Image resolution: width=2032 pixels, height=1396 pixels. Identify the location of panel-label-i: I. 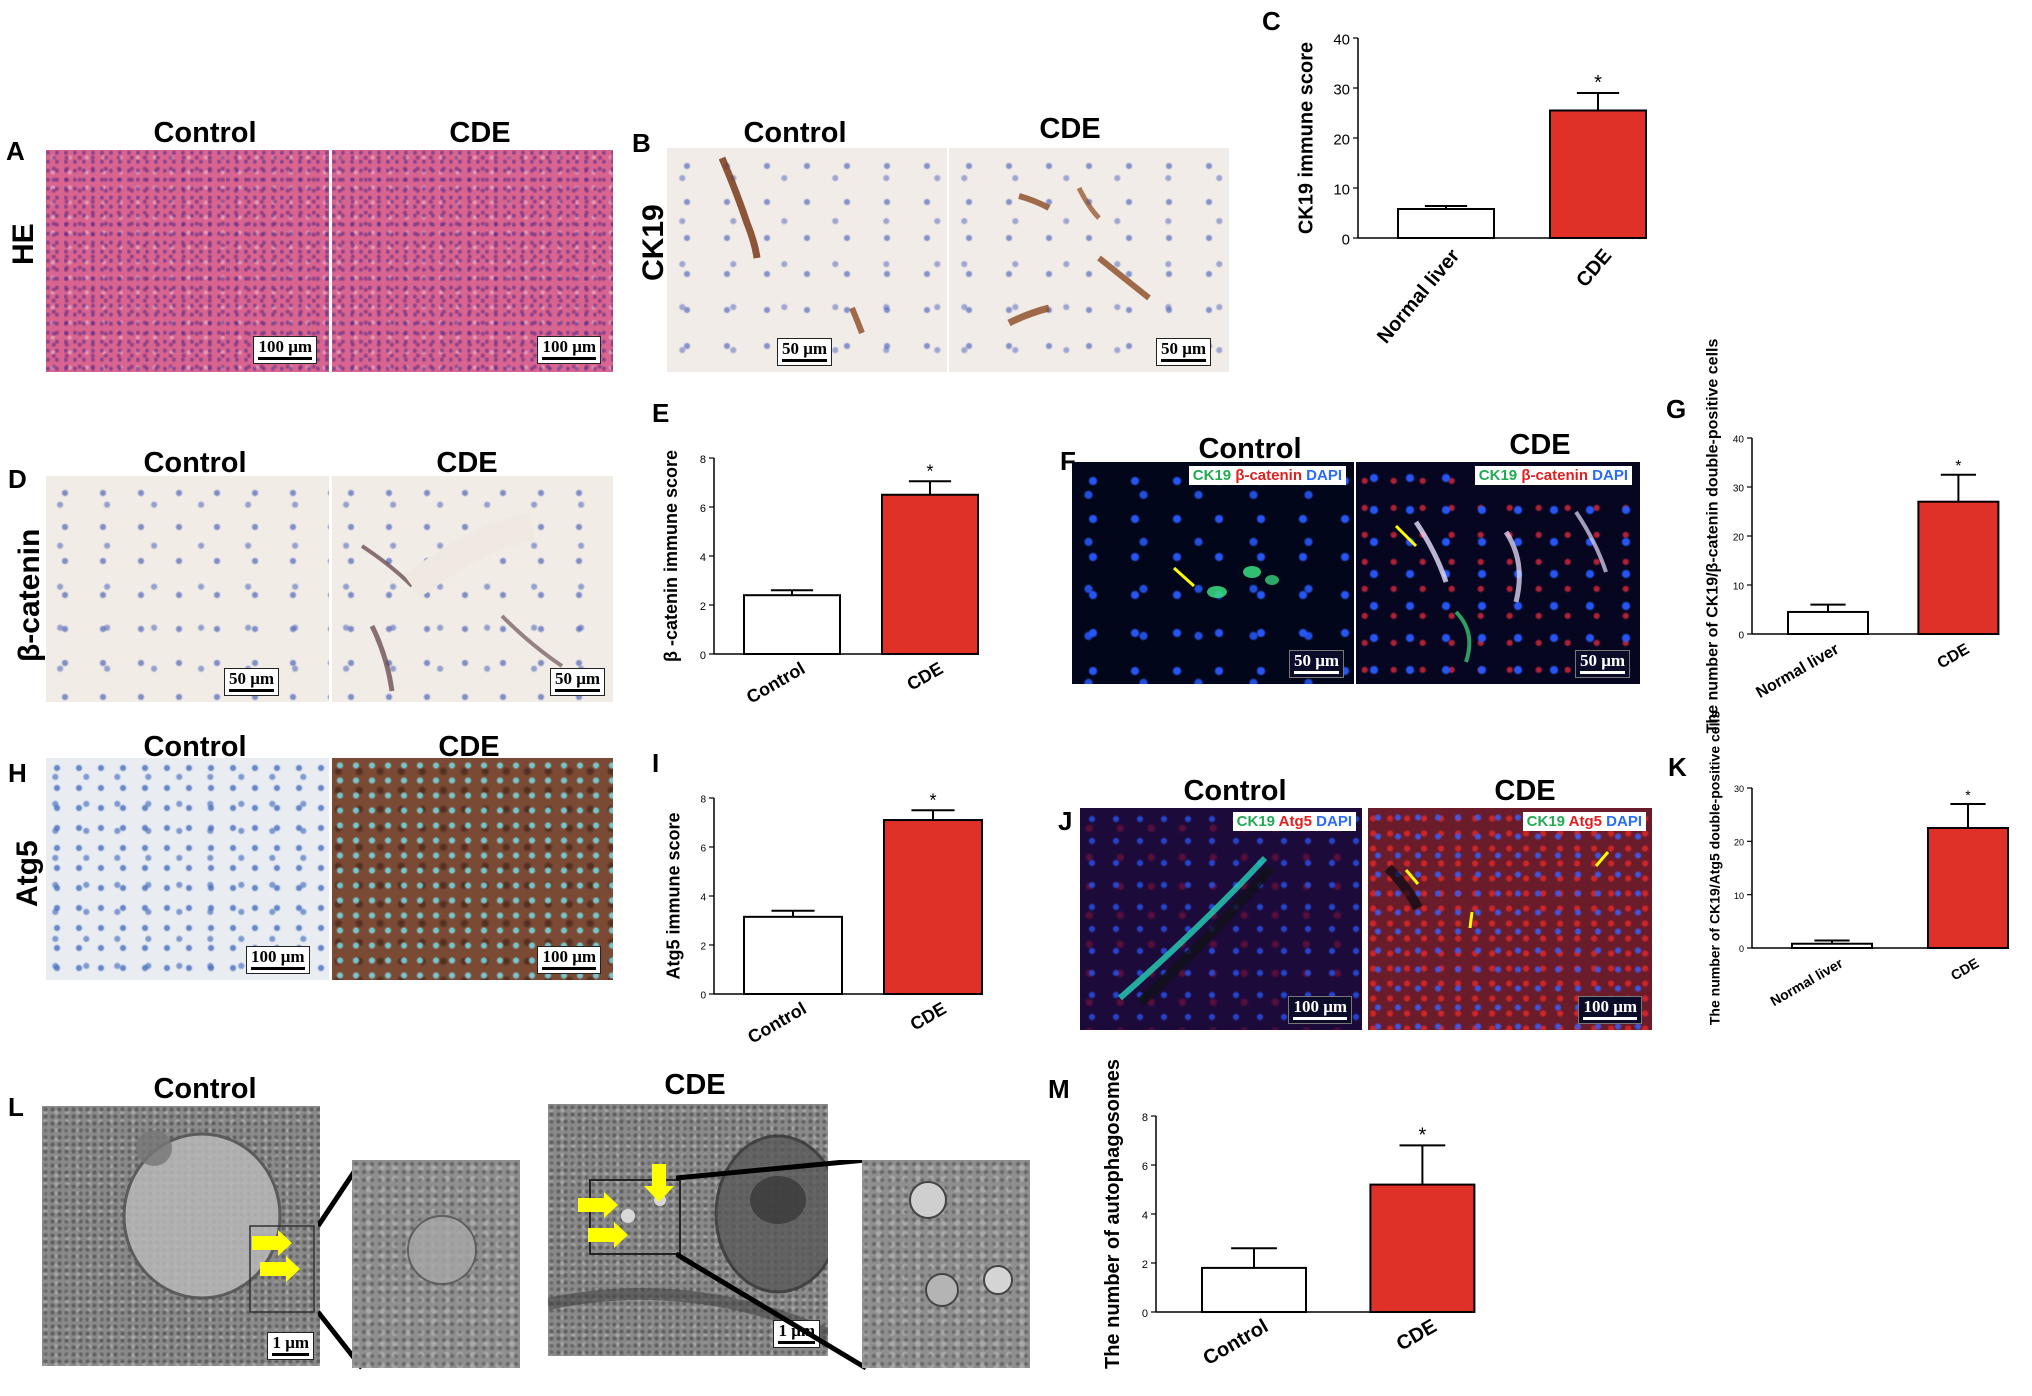
(656, 763).